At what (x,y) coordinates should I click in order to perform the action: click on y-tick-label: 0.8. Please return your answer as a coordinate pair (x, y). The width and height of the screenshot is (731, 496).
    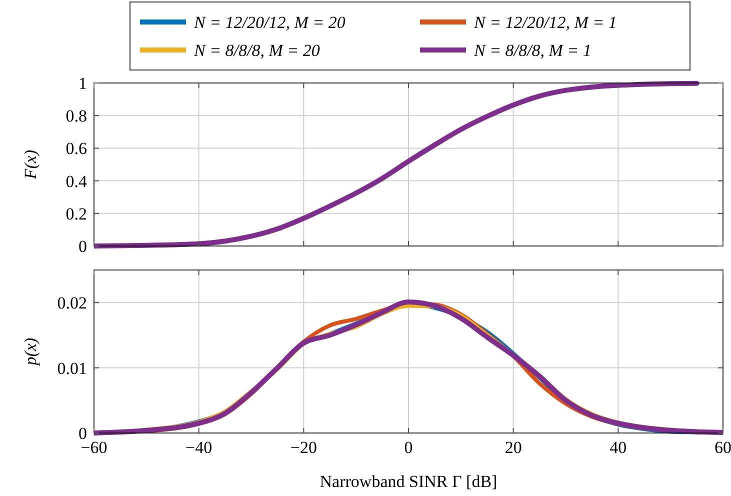
    Looking at the image, I should click on (76, 116).